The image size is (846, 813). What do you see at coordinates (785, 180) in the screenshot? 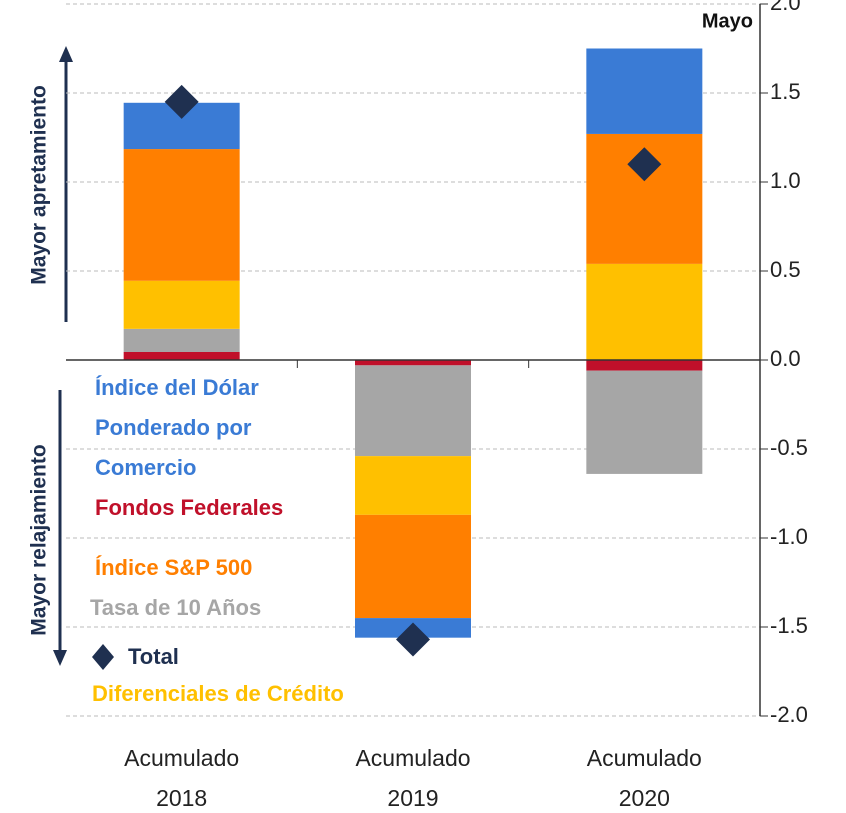
I see `y-tick-label: 1.0` at bounding box center [785, 180].